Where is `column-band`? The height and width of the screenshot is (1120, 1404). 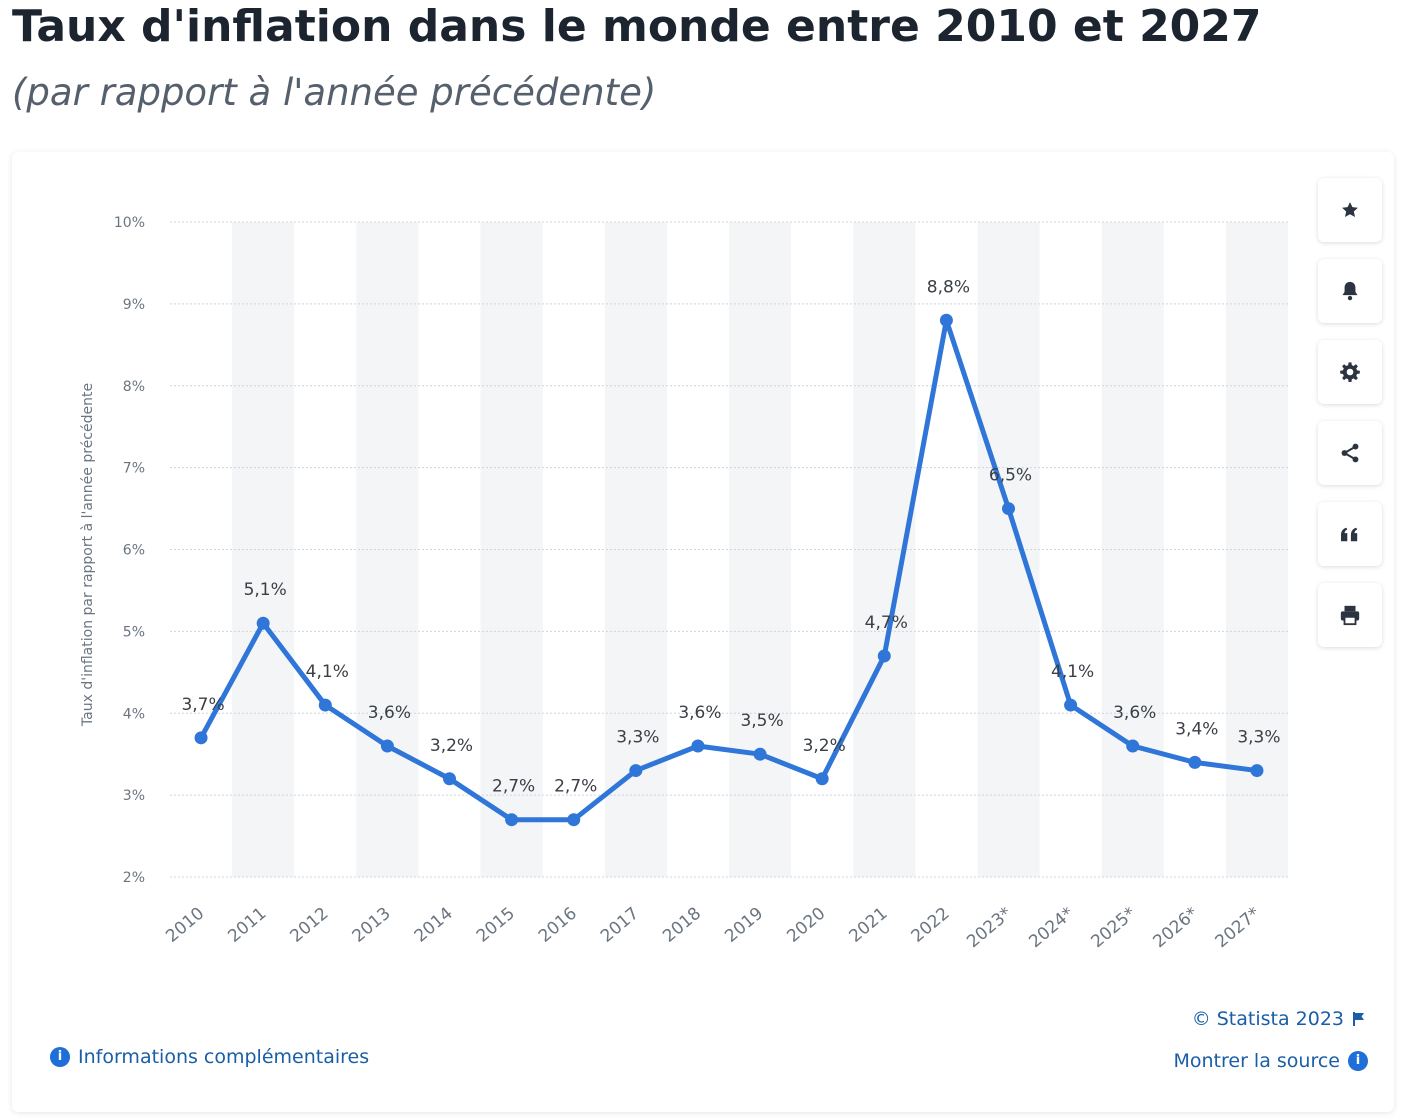
column-band is located at coordinates (1132, 549).